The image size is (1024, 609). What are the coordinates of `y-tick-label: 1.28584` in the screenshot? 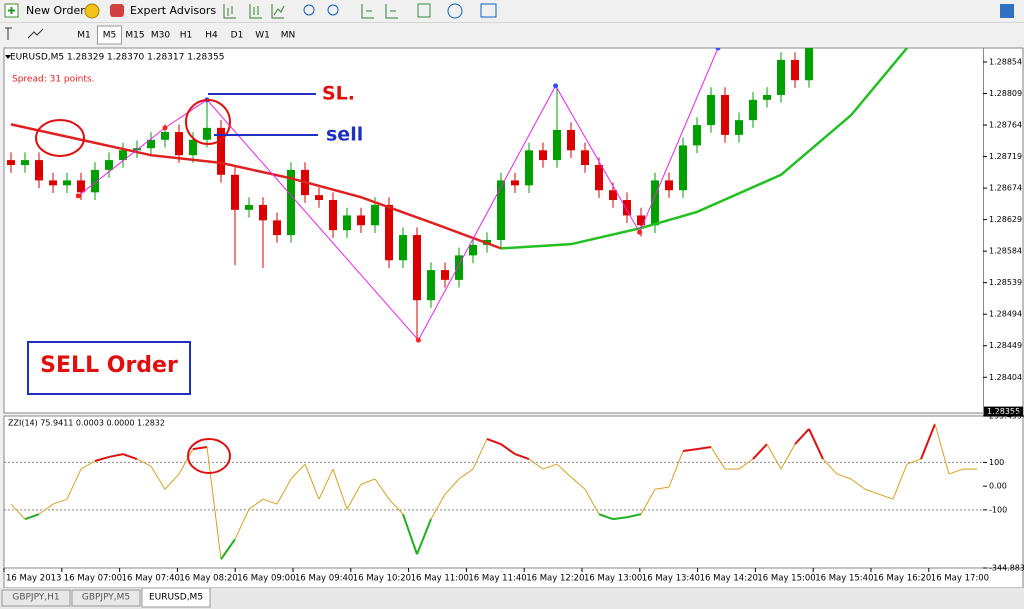 It's located at (1005, 251).